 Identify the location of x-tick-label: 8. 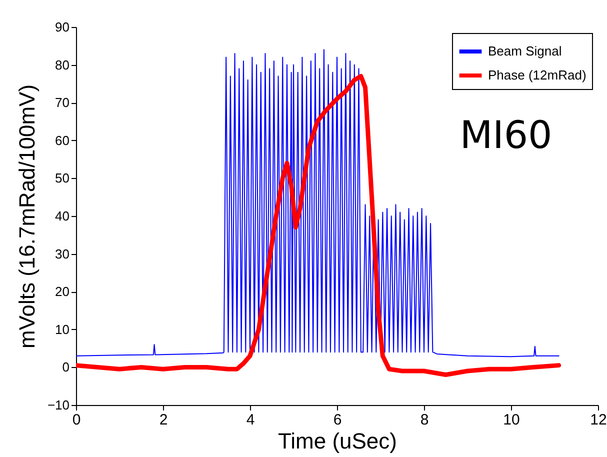
(424, 420).